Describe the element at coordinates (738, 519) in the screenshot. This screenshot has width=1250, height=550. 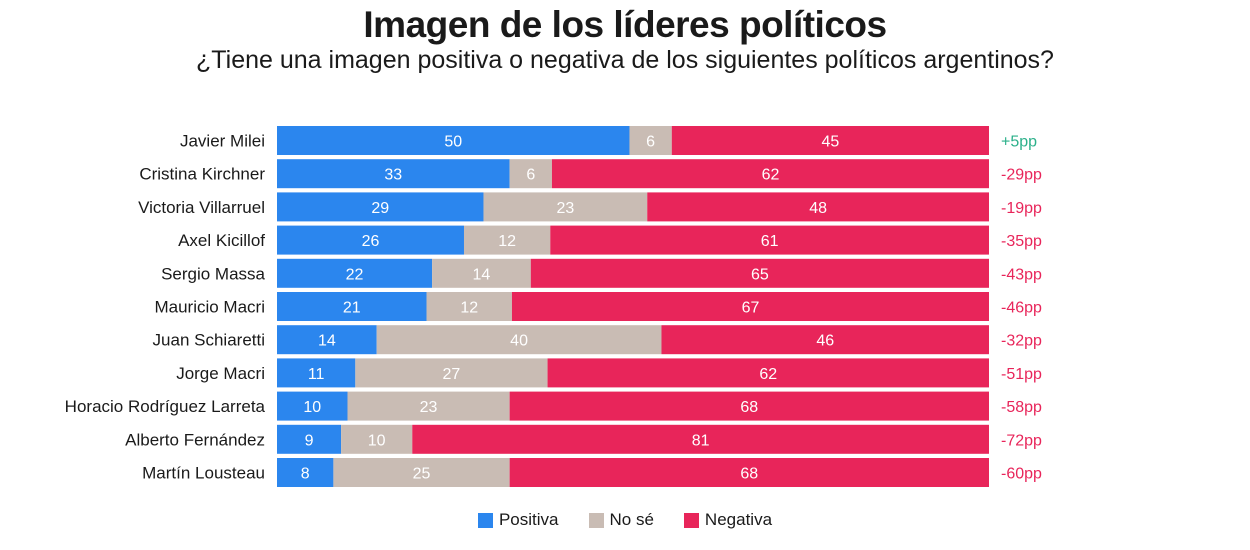
I see `legend-label-negativa: Negativa` at that location.